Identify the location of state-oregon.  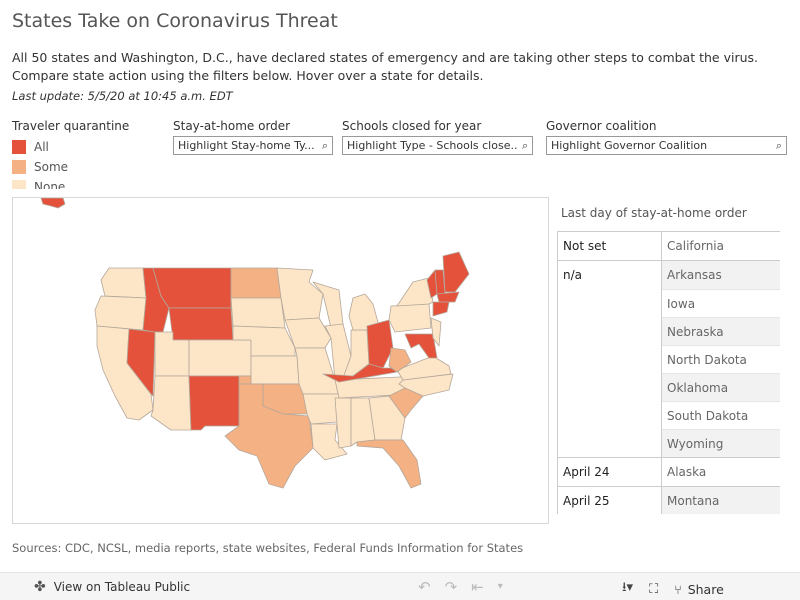
(120, 313).